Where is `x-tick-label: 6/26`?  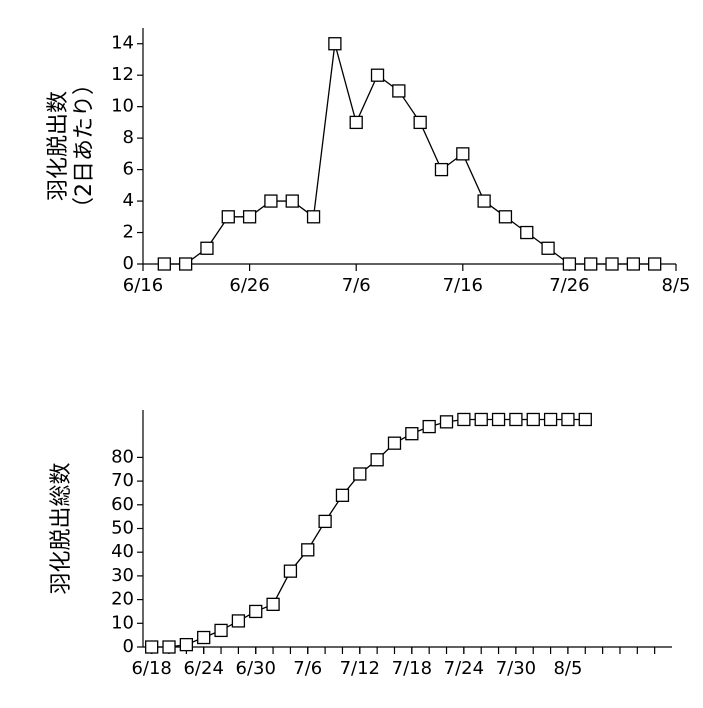 x-tick-label: 6/26 is located at coordinates (249, 285).